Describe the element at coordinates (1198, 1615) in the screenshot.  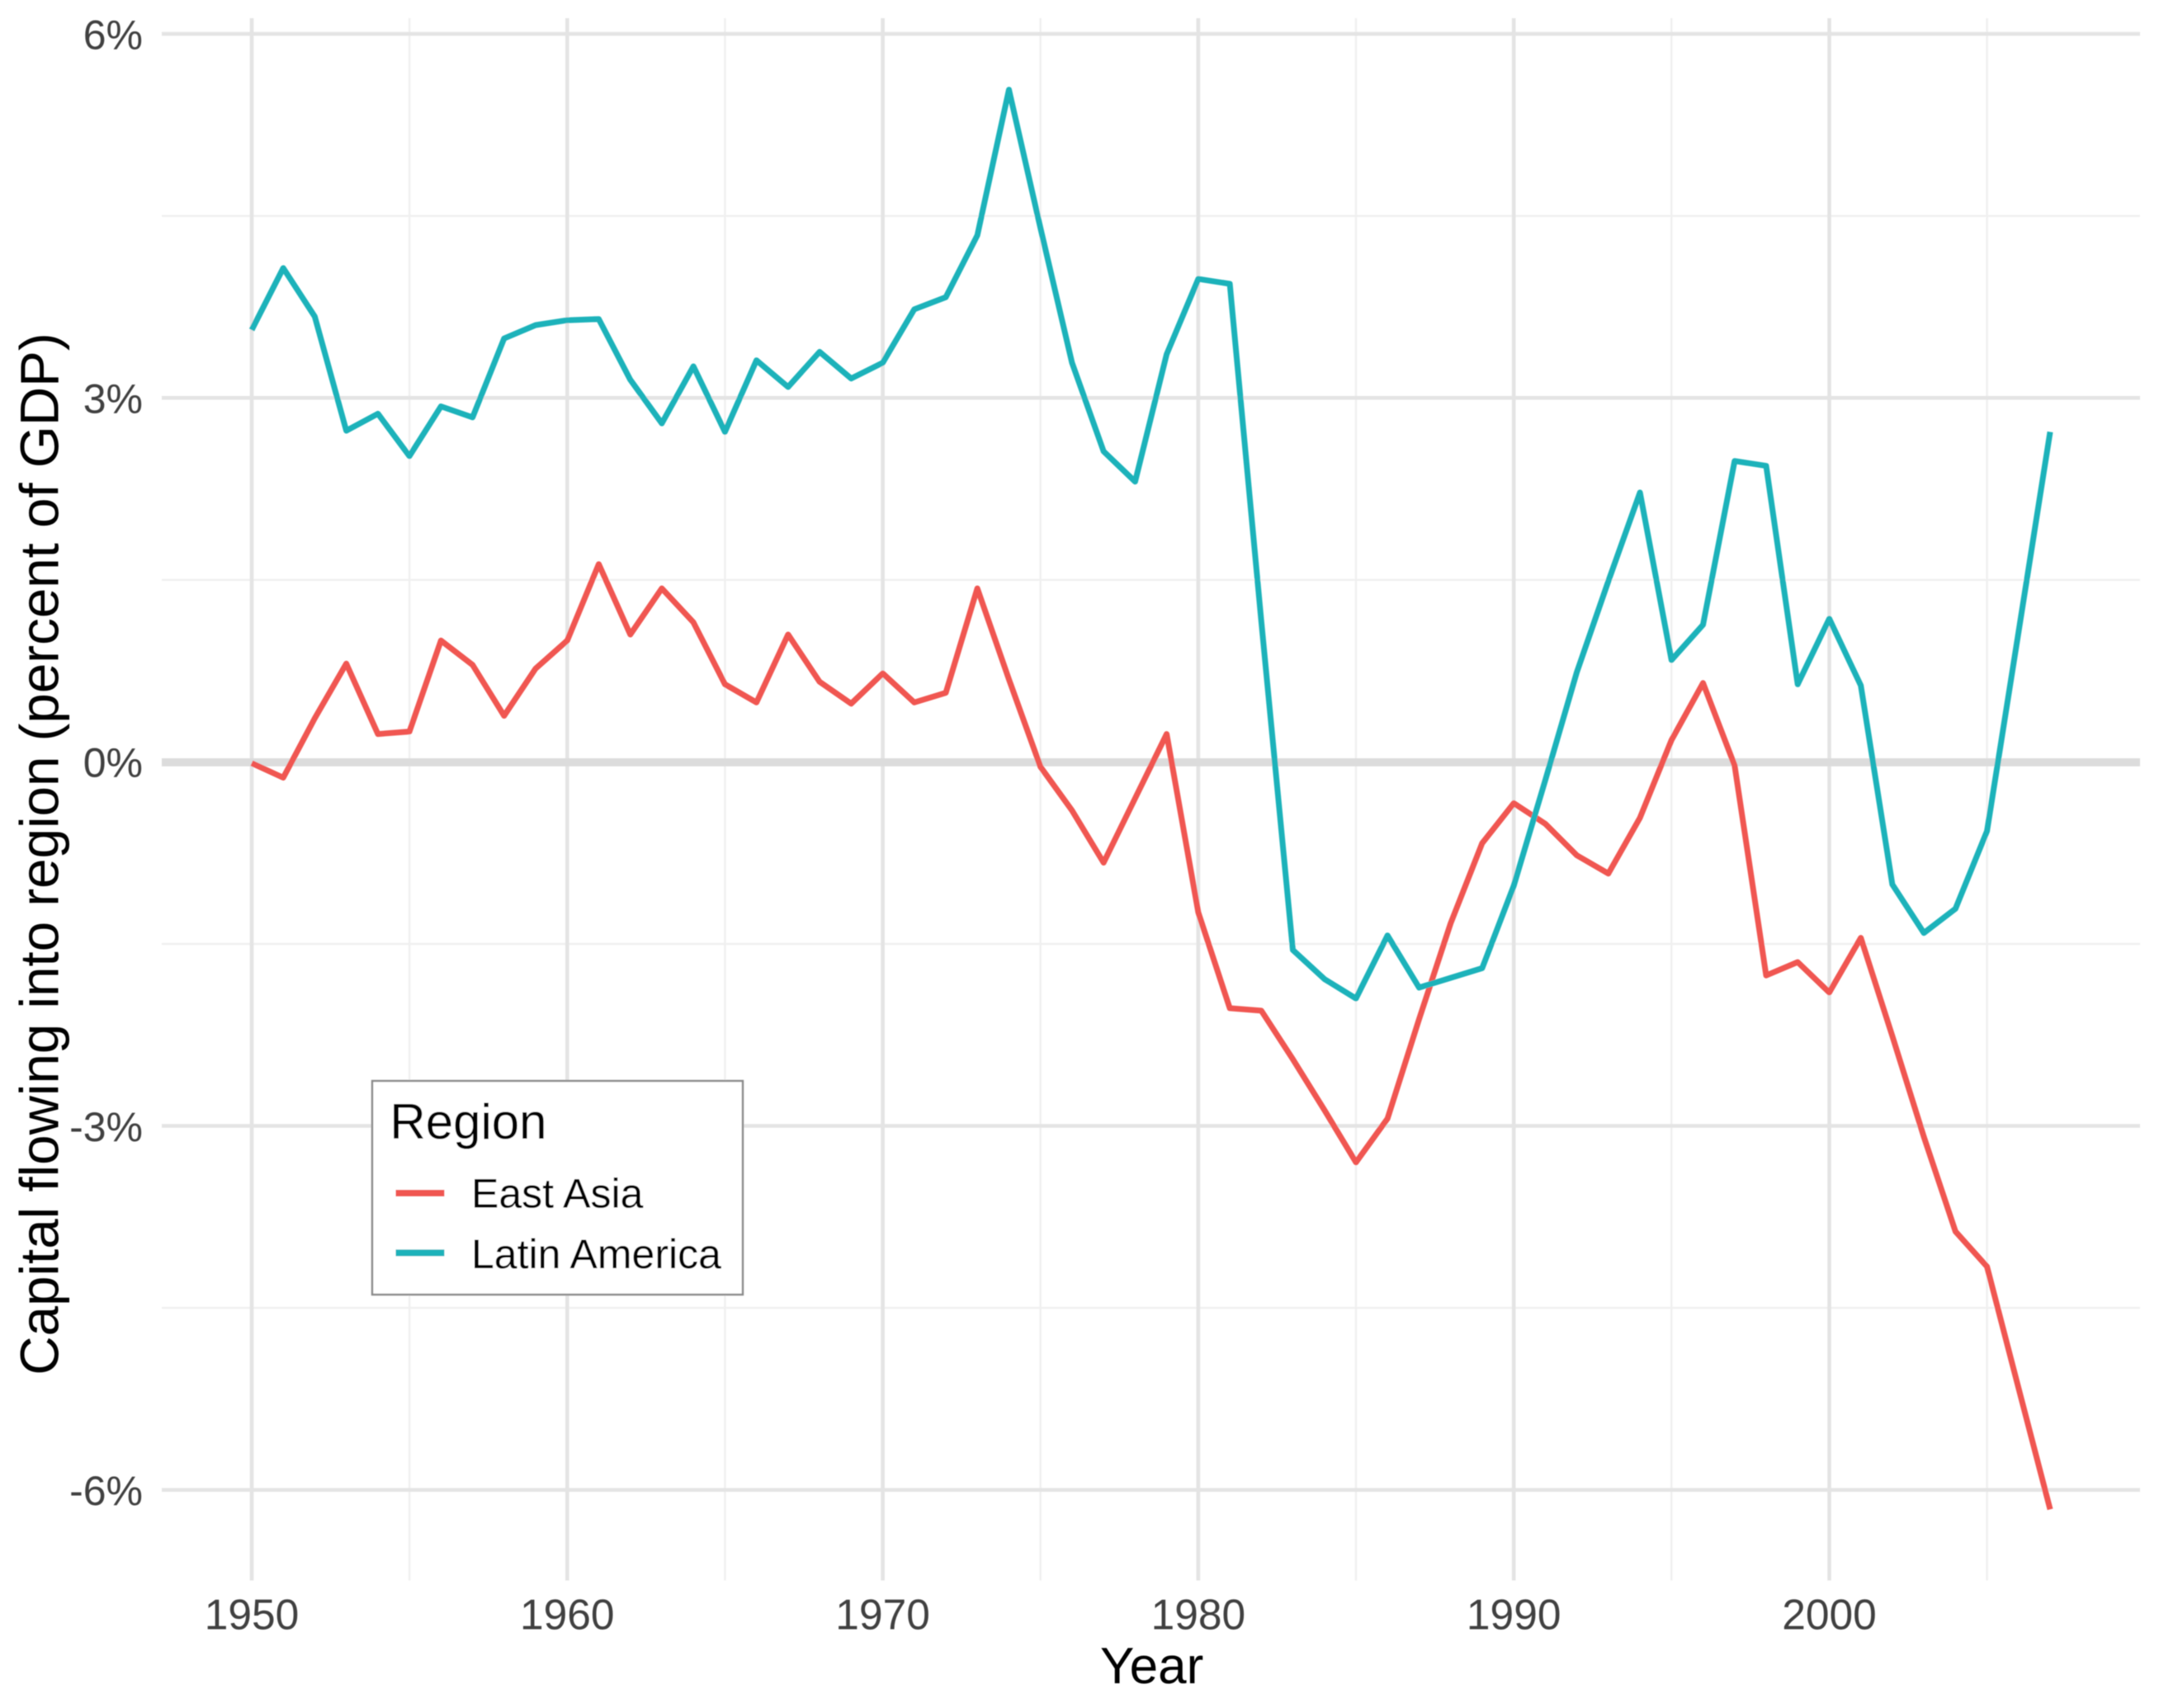
I see `svg-text: 1980` at that location.